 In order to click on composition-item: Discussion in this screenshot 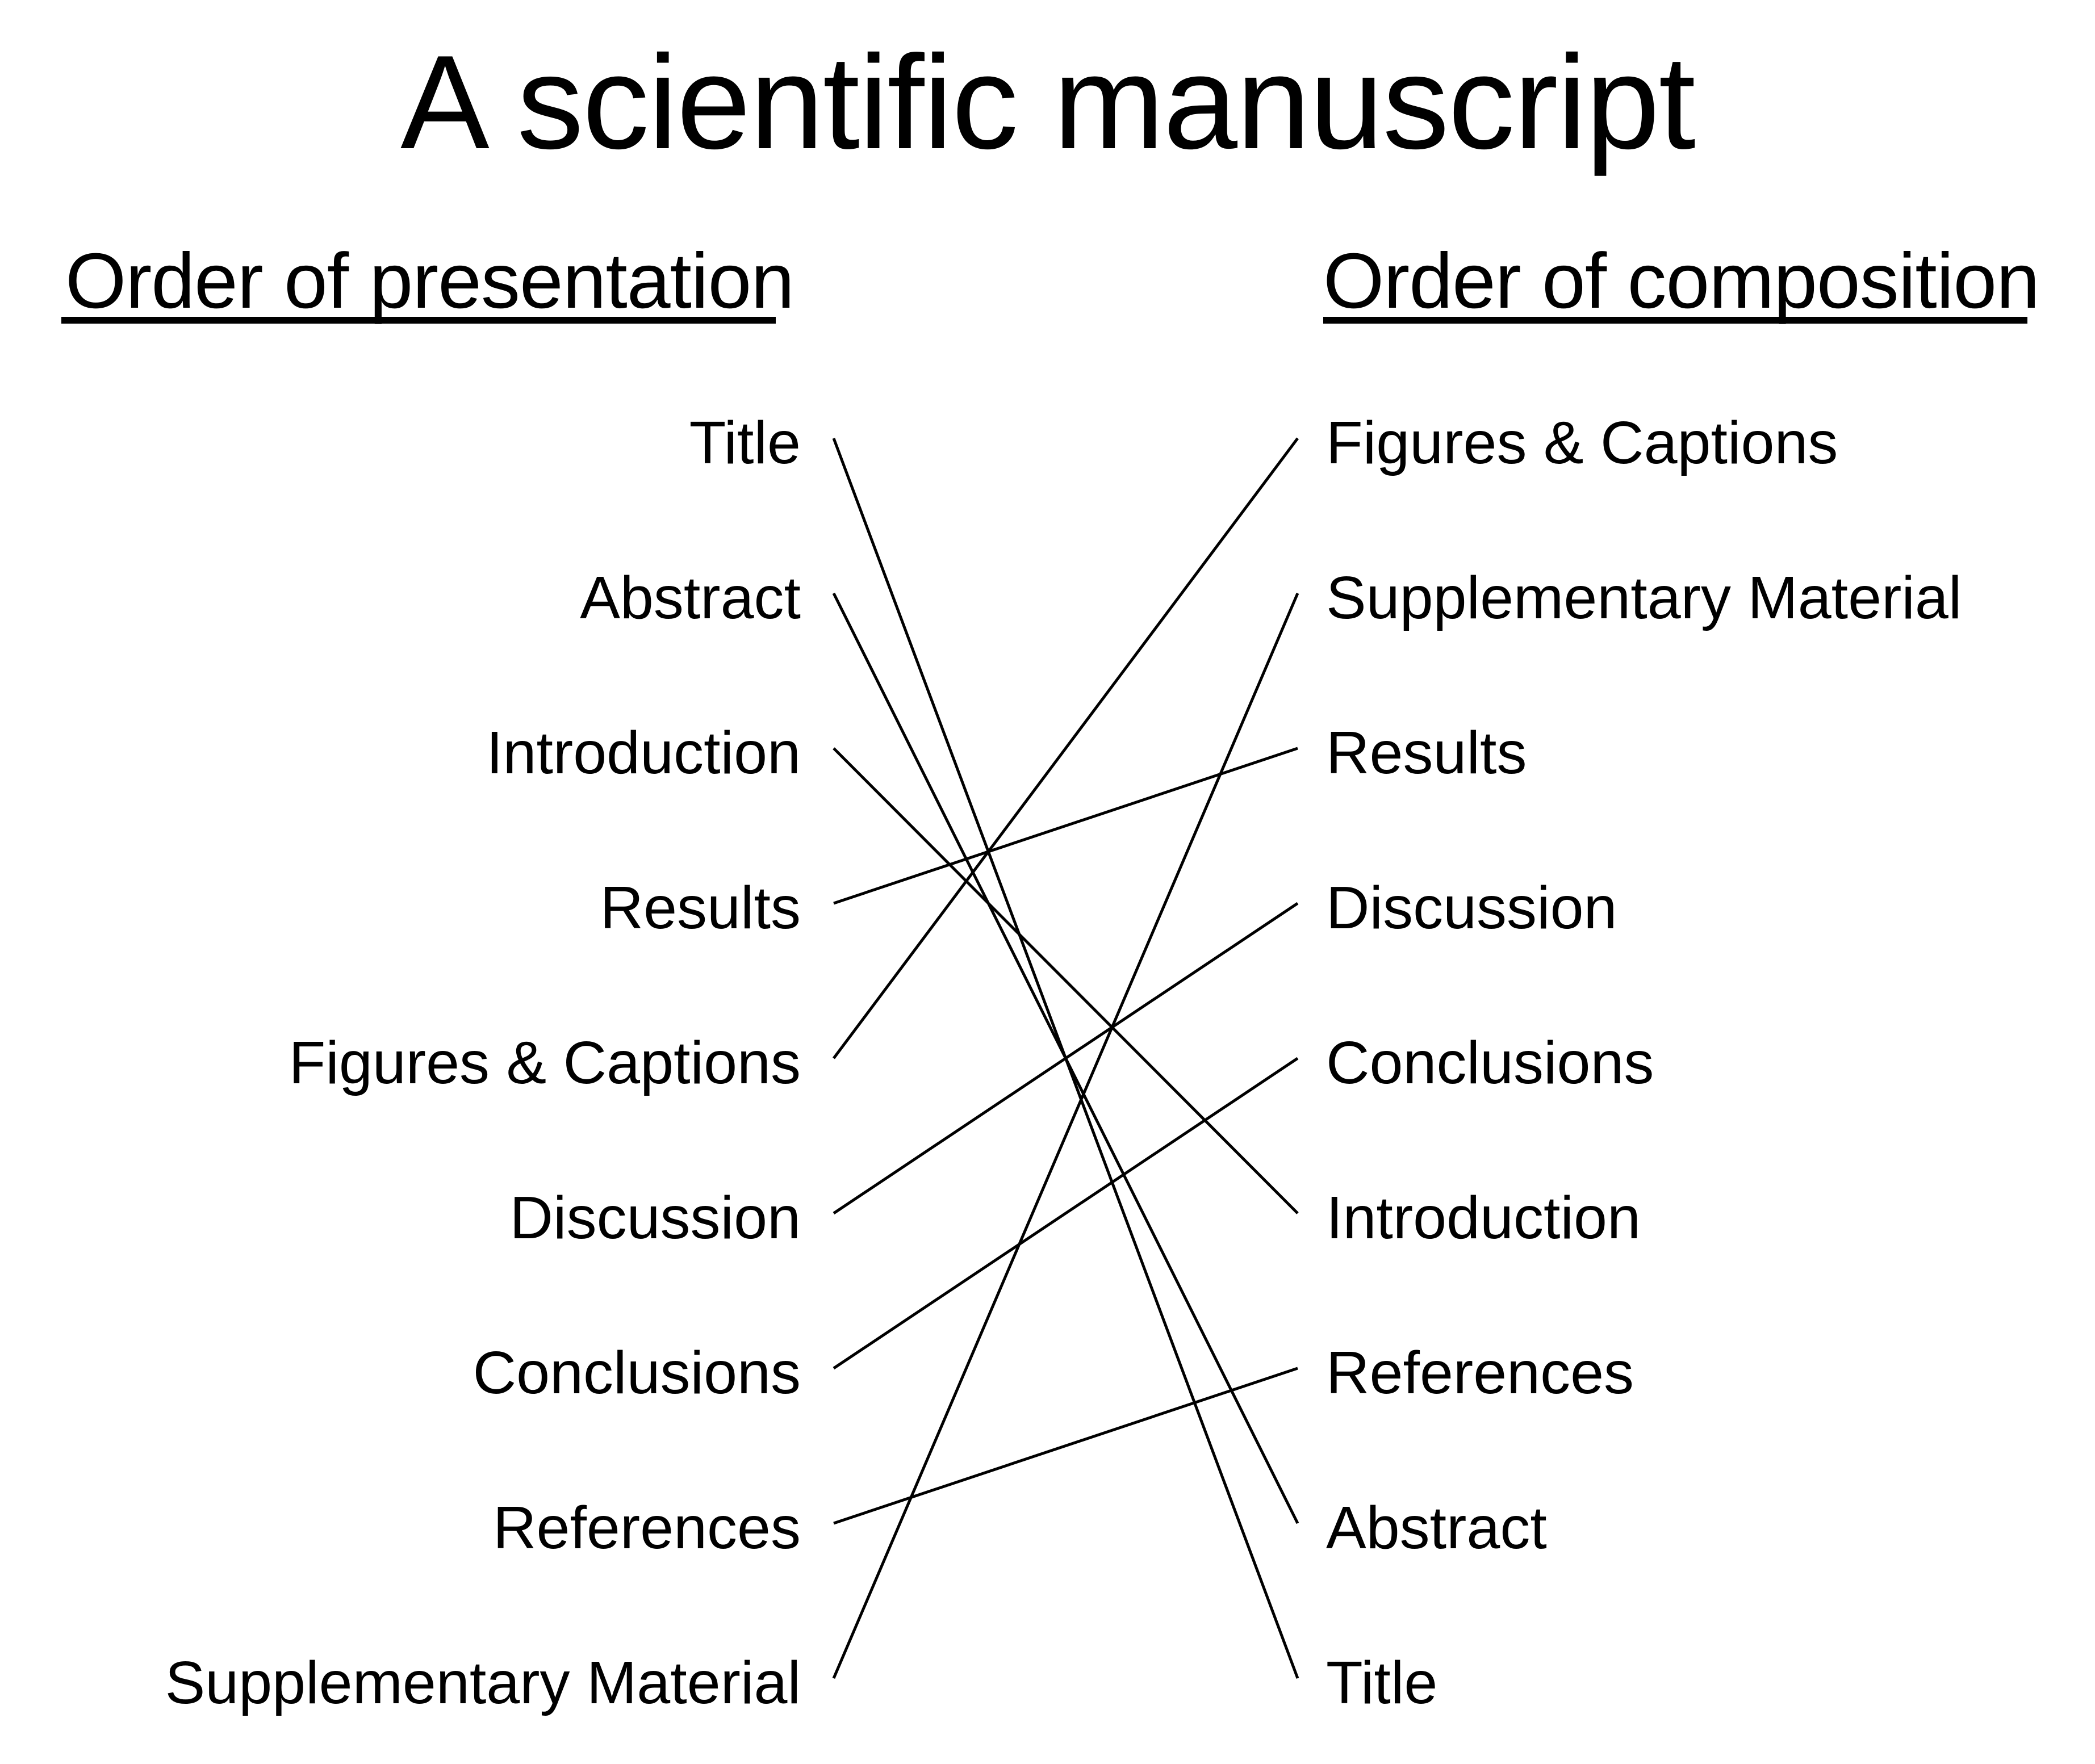, I will do `click(1471, 907)`.